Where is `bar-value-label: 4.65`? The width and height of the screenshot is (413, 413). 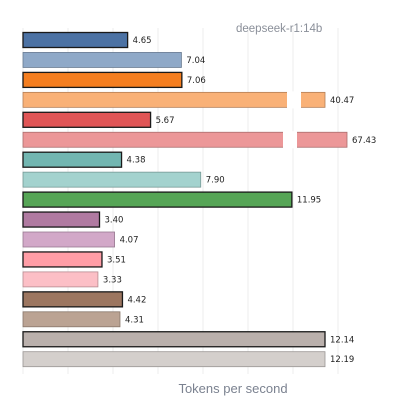 bar-value-label: 4.65 is located at coordinates (142, 41).